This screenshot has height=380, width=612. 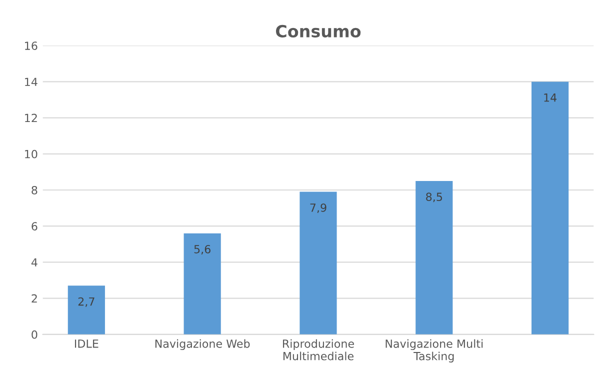 I want to click on x-tick-label: Riproduzione Multimediale, so click(x=318, y=349).